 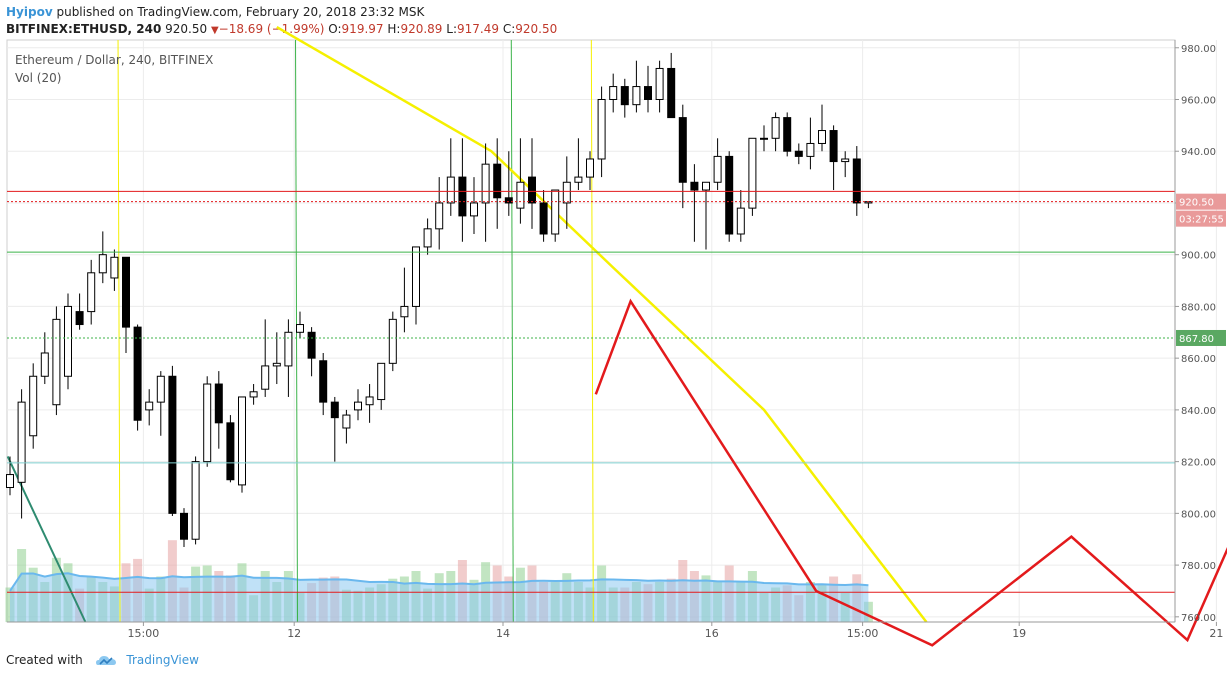 What do you see at coordinates (44, 660) in the screenshot?
I see `created-with-label: Created with` at bounding box center [44, 660].